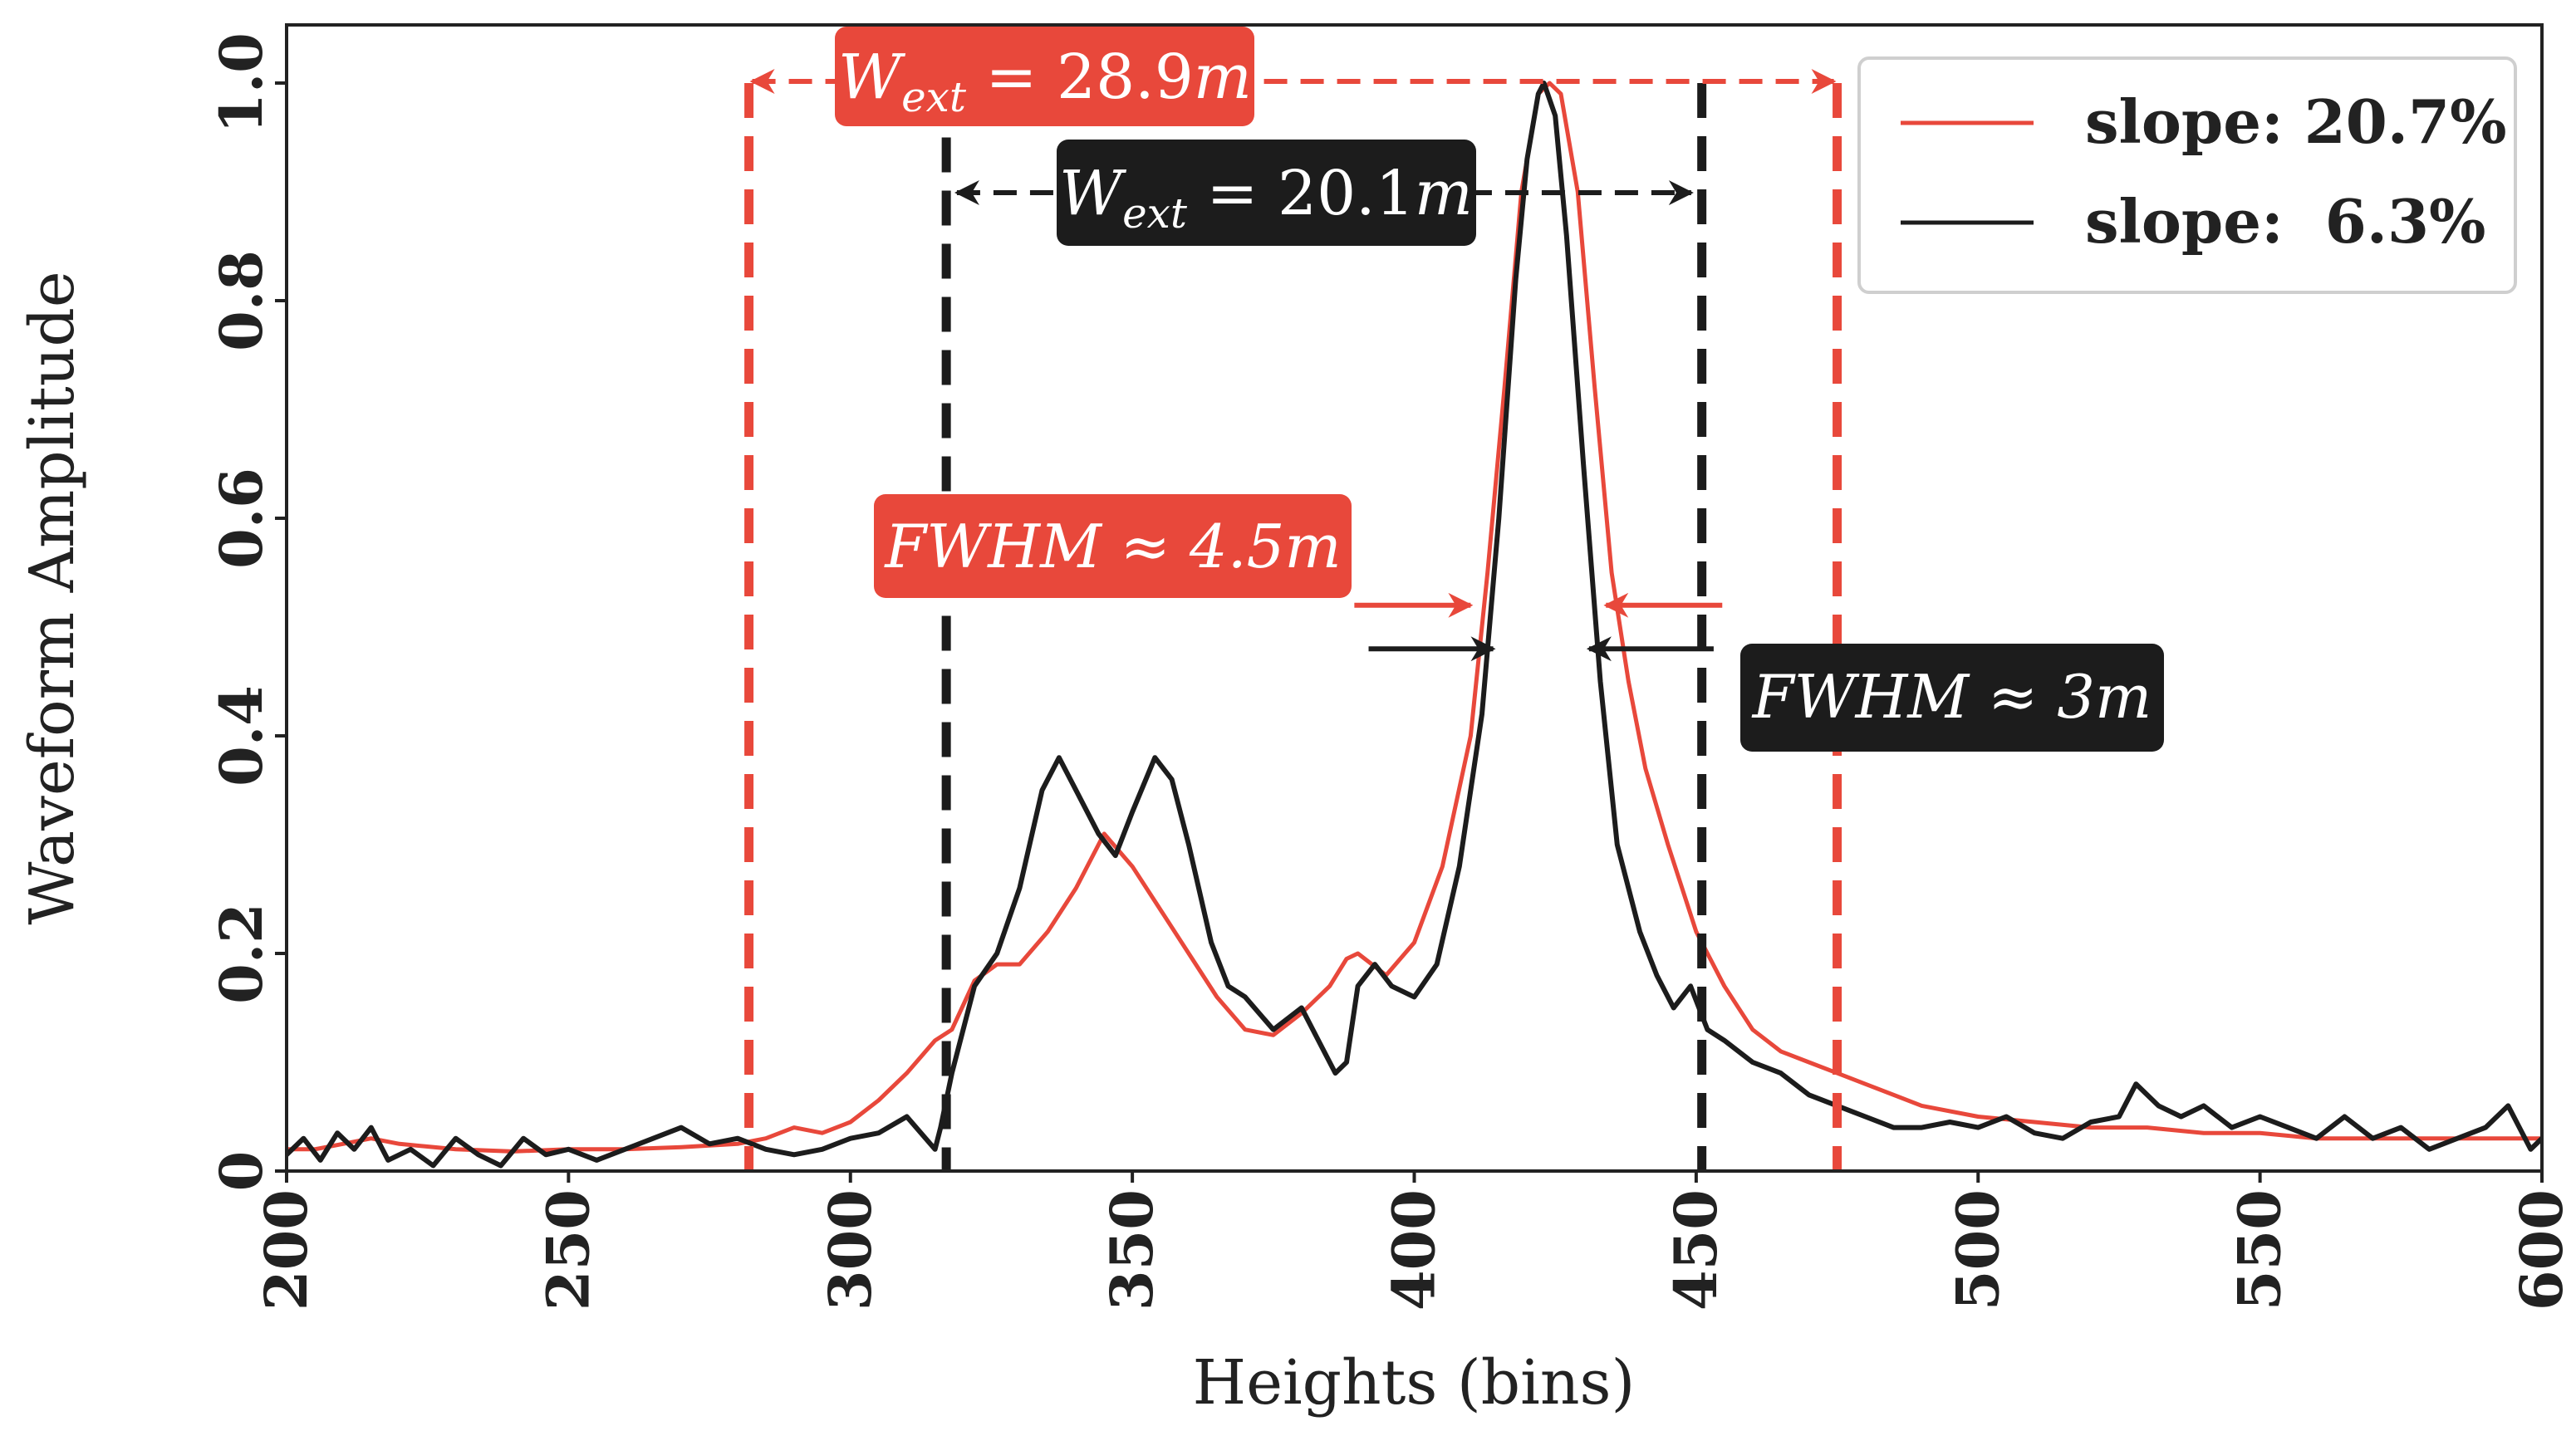  Describe the element at coordinates (1414, 1250) in the screenshot. I see `x-tick-label: 400` at that location.